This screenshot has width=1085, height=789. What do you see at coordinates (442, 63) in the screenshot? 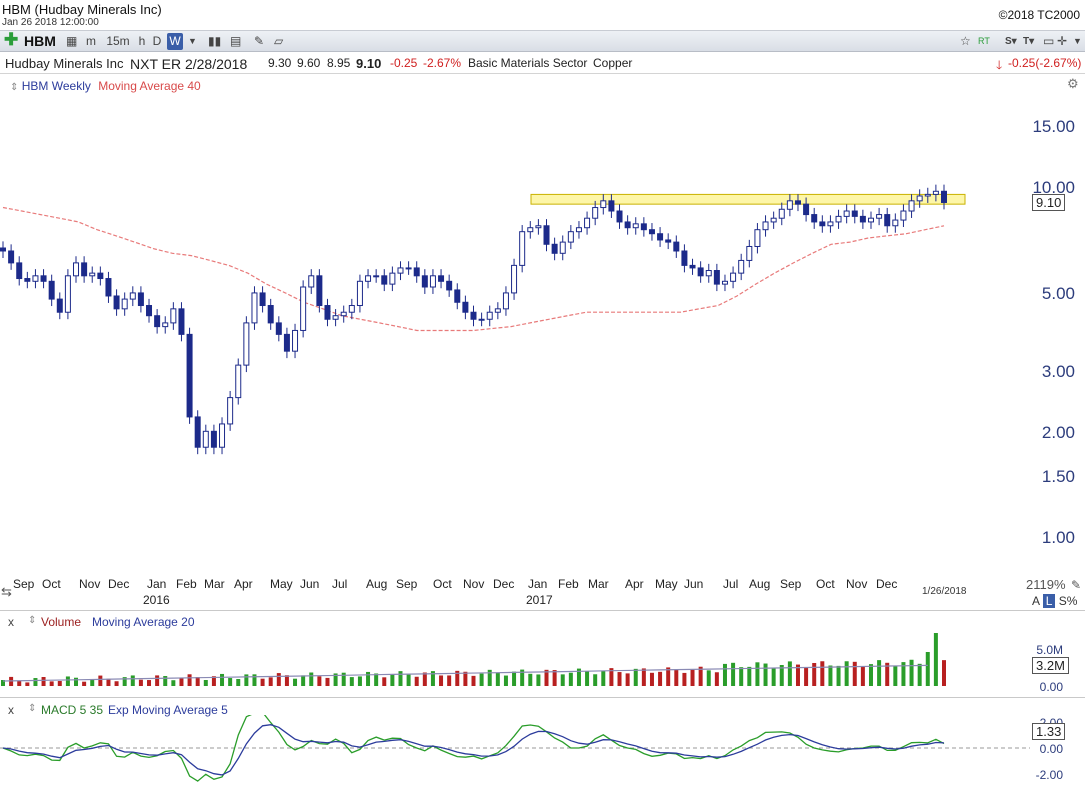
I see `percent-change: -2.67%` at bounding box center [442, 63].